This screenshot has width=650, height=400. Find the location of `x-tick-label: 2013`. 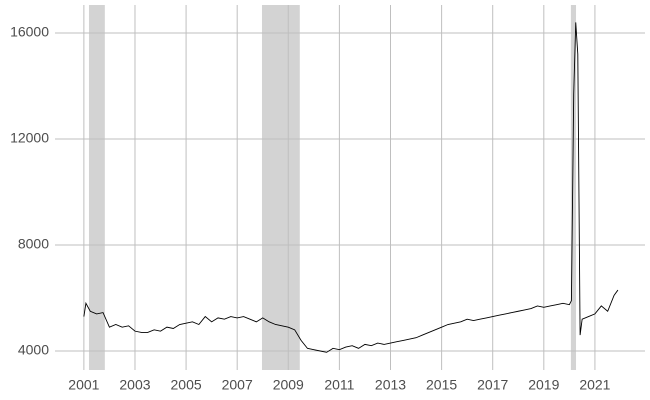

x-tick-label: 2013 is located at coordinates (390, 385).